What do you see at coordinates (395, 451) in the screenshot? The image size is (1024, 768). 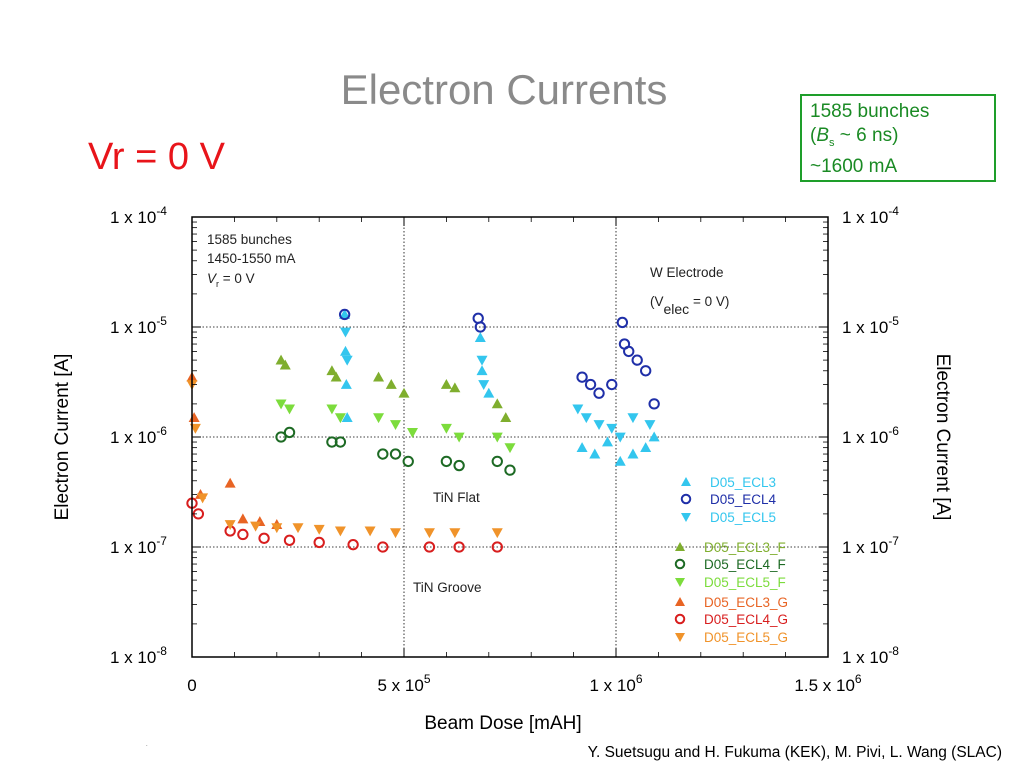 I see `series-D05_ECL4_F` at bounding box center [395, 451].